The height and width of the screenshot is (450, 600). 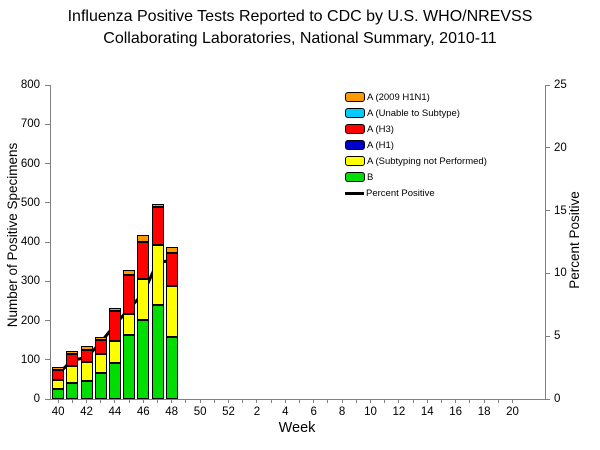 What do you see at coordinates (114, 326) in the screenshot?
I see `bar-week-44-a-h3-` at bounding box center [114, 326].